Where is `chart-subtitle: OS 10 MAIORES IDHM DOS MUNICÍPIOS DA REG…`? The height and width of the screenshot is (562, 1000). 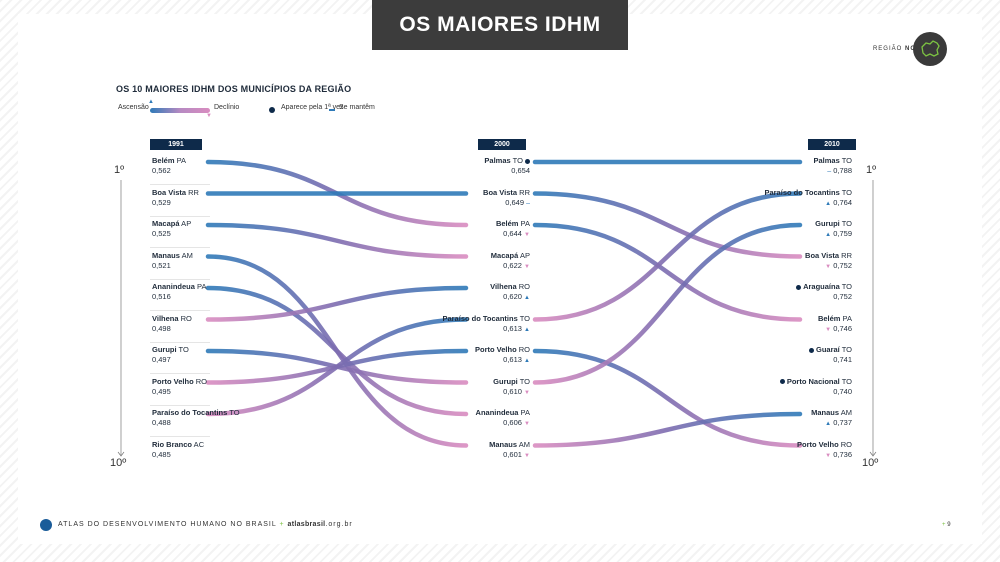 chart-subtitle: OS 10 MAIORES IDHM DOS MUNICÍPIOS DA REG… is located at coordinates (234, 89).